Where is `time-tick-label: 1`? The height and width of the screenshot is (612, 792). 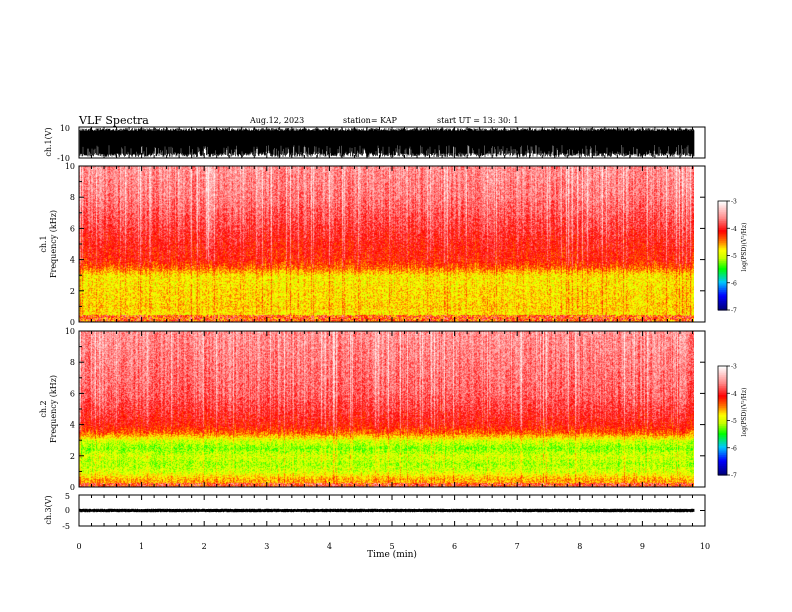 time-tick-label: 1 is located at coordinates (141, 546).